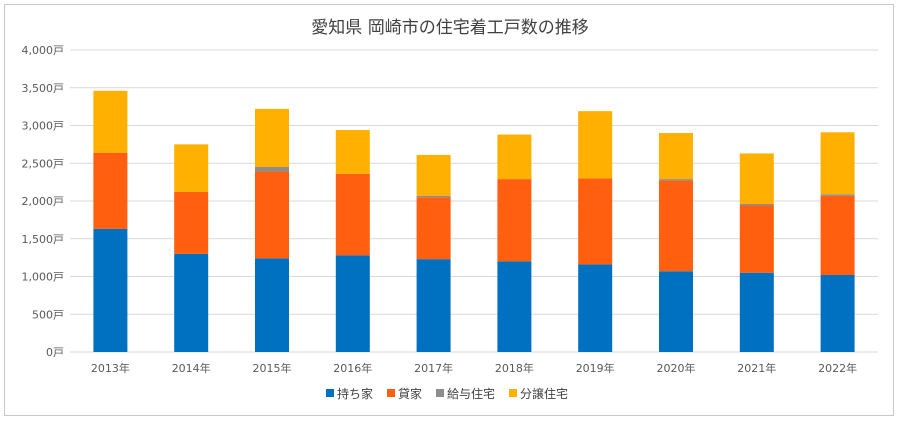  Describe the element at coordinates (43, 88) in the screenshot. I see `y-tick-label: 3,500戸` at that location.